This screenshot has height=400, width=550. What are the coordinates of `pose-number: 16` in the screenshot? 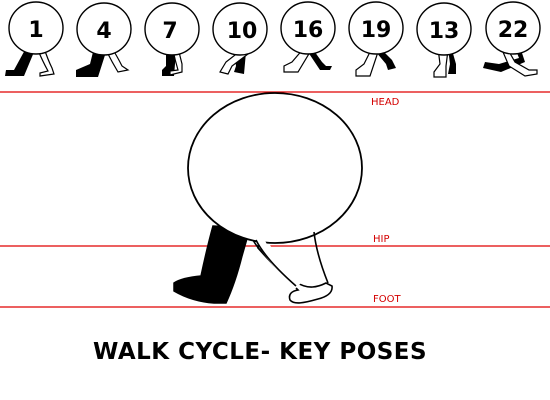 It's located at (308, 30).